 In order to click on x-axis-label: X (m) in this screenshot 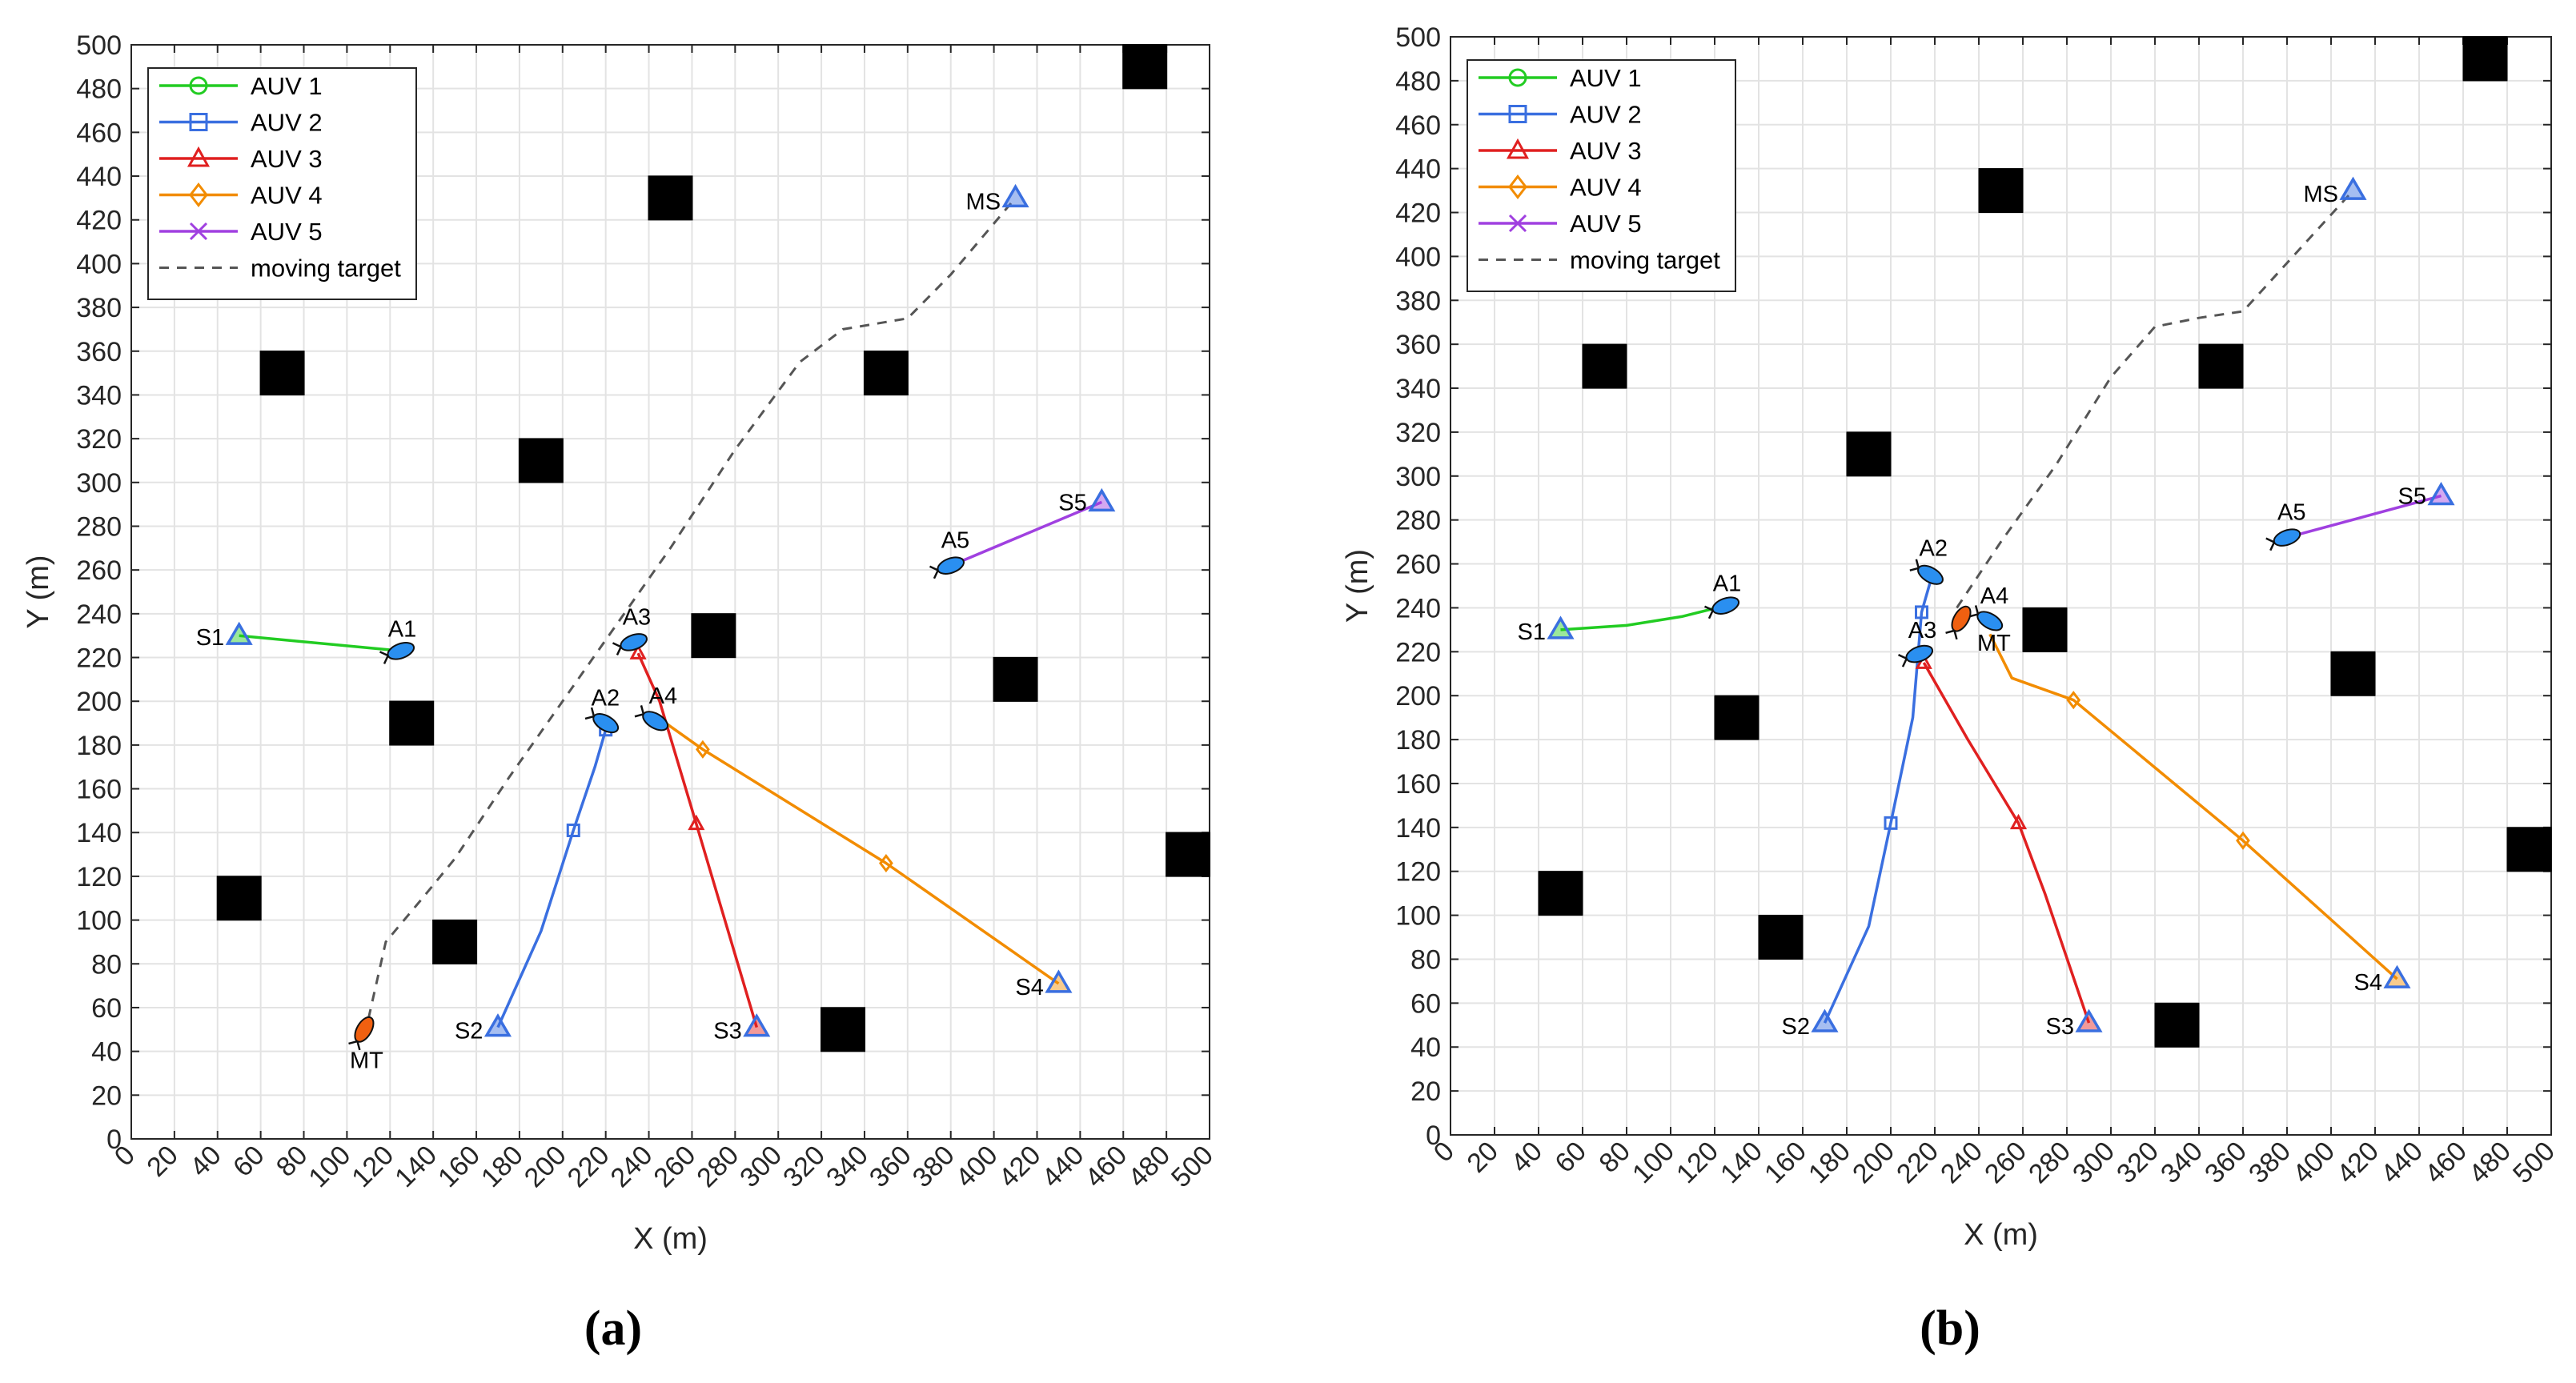, I will do `click(670, 1239)`.